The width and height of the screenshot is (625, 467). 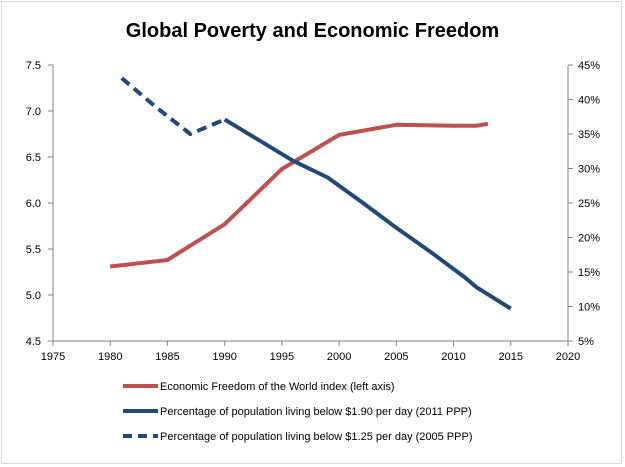 What do you see at coordinates (589, 135) in the screenshot?
I see `right-tick-label: 35%` at bounding box center [589, 135].